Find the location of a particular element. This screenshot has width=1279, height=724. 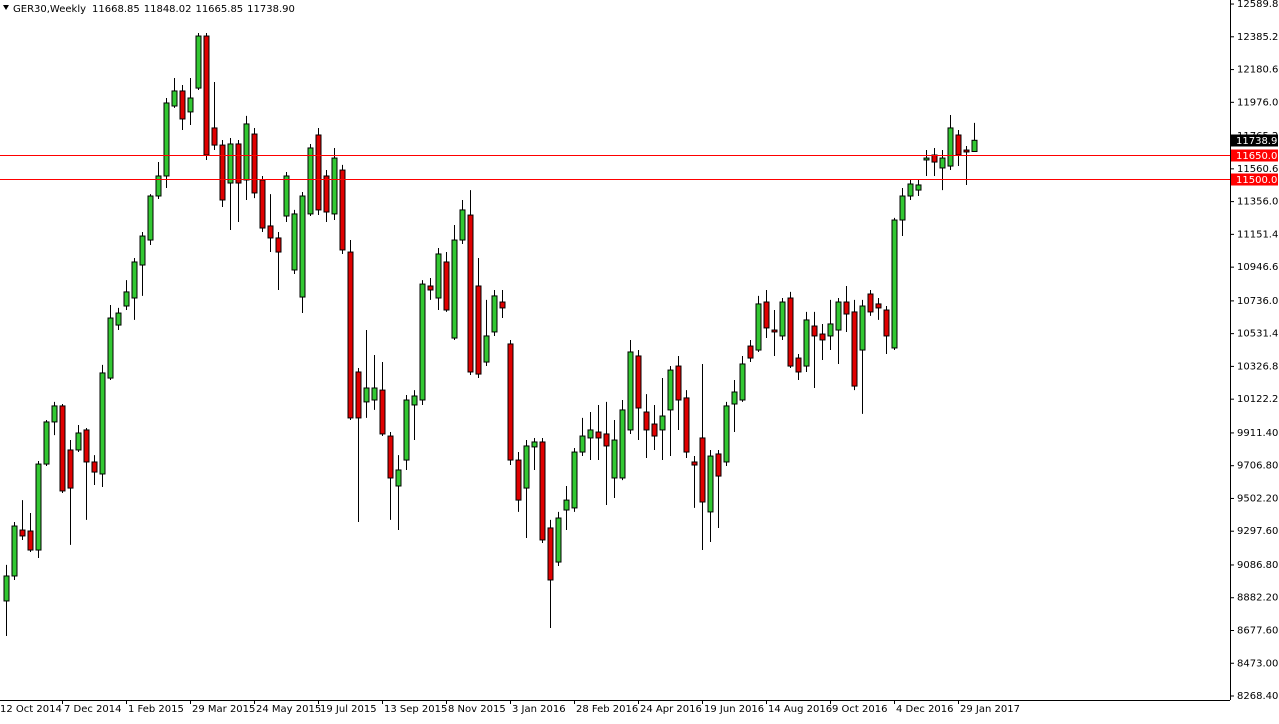

y-tick-label: 11356.00 is located at coordinates (1258, 202).